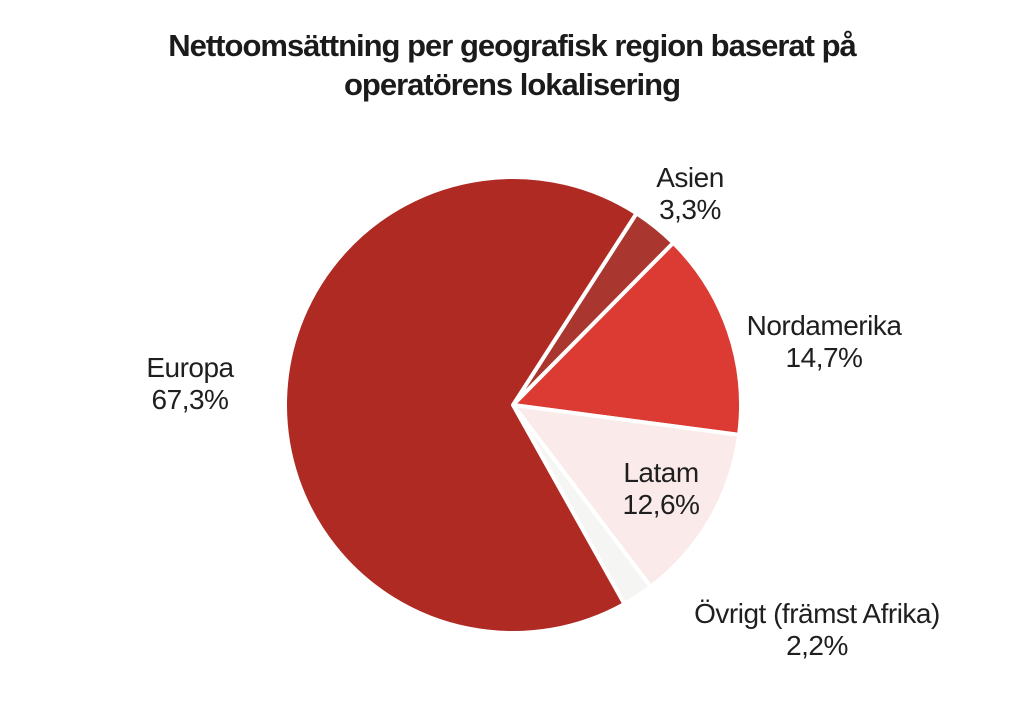 This screenshot has height=710, width=1024. I want to click on slice-label-asien-name: Asien, so click(690, 177).